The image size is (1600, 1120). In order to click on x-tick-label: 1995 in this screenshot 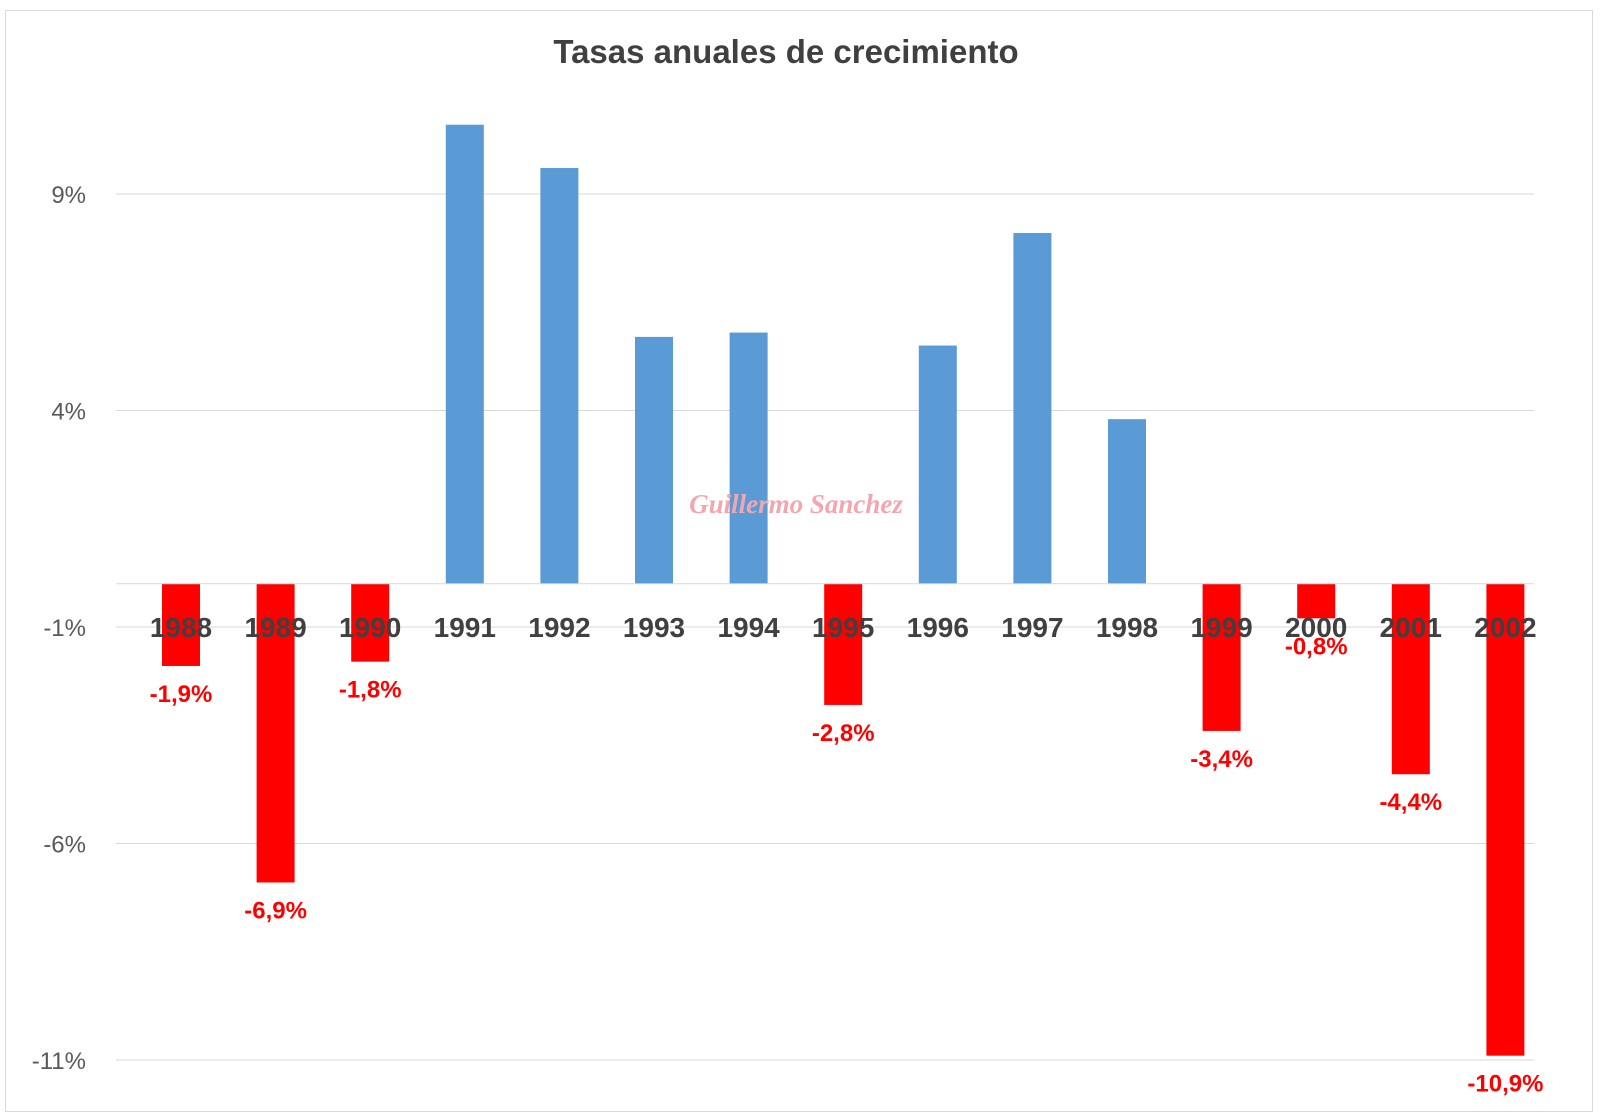, I will do `click(843, 627)`.